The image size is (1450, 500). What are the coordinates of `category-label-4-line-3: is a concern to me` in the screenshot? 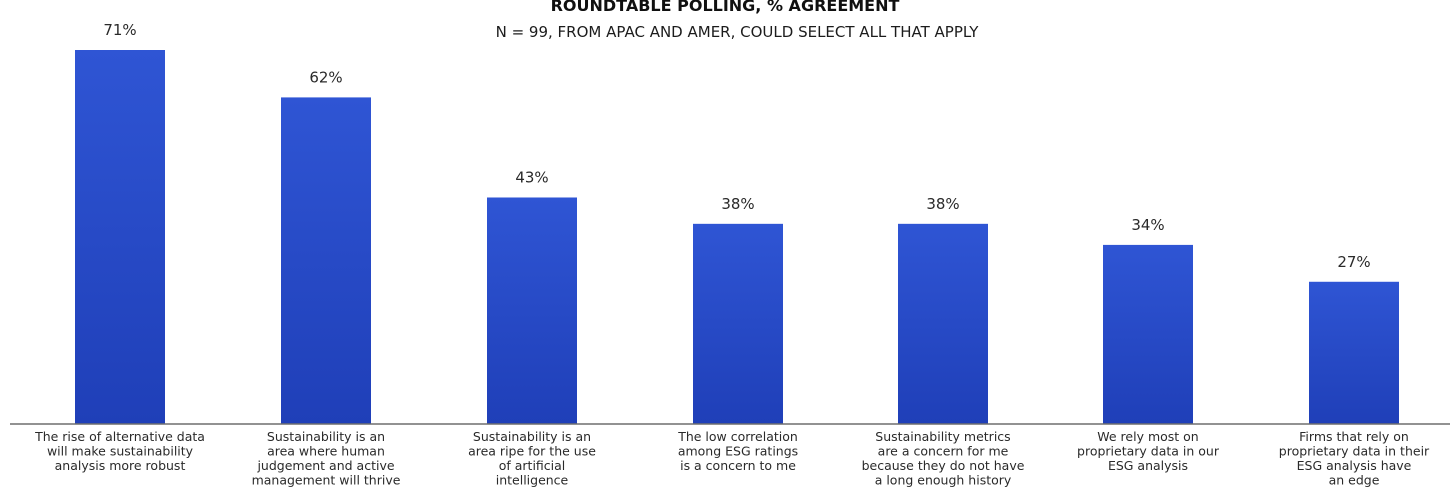 It's located at (738, 465).